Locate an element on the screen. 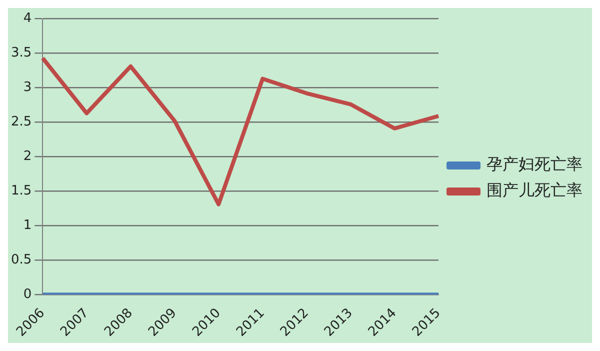 The height and width of the screenshot is (351, 600). y-tick-label: 1 is located at coordinates (27, 226).